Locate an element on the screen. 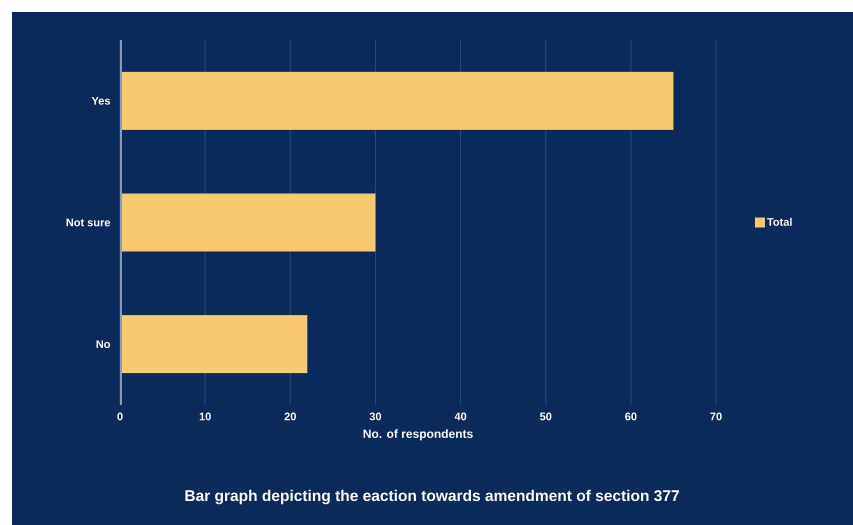 This screenshot has height=525, width=853. y-tick-label: Yes is located at coordinates (101, 101).